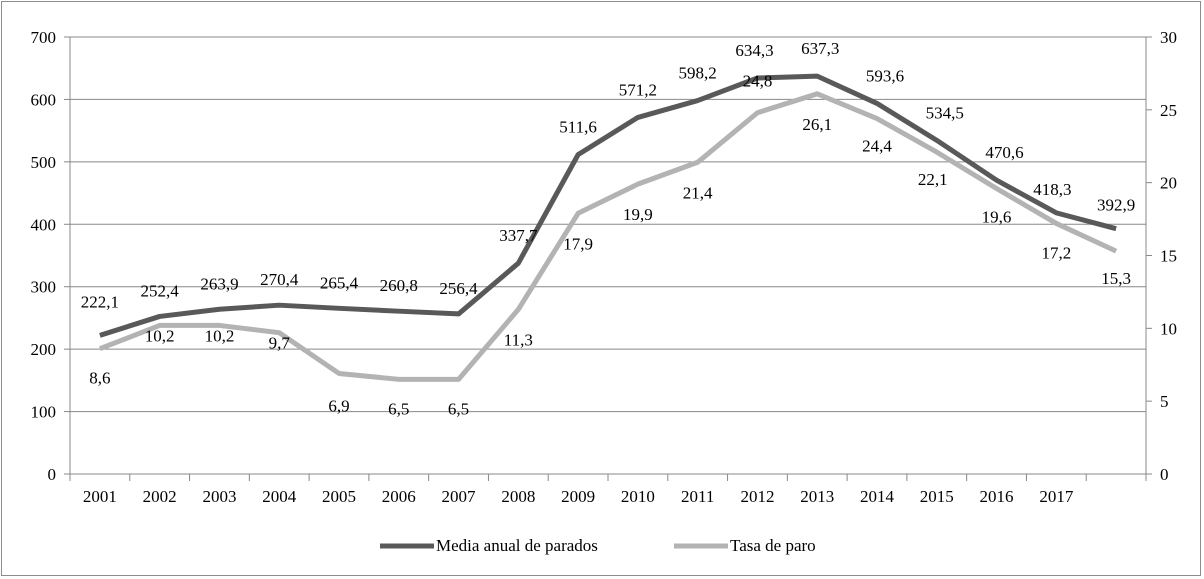 The image size is (1204, 579). What do you see at coordinates (1168, 183) in the screenshot?
I see `right-axis-tick-label: 20` at bounding box center [1168, 183].